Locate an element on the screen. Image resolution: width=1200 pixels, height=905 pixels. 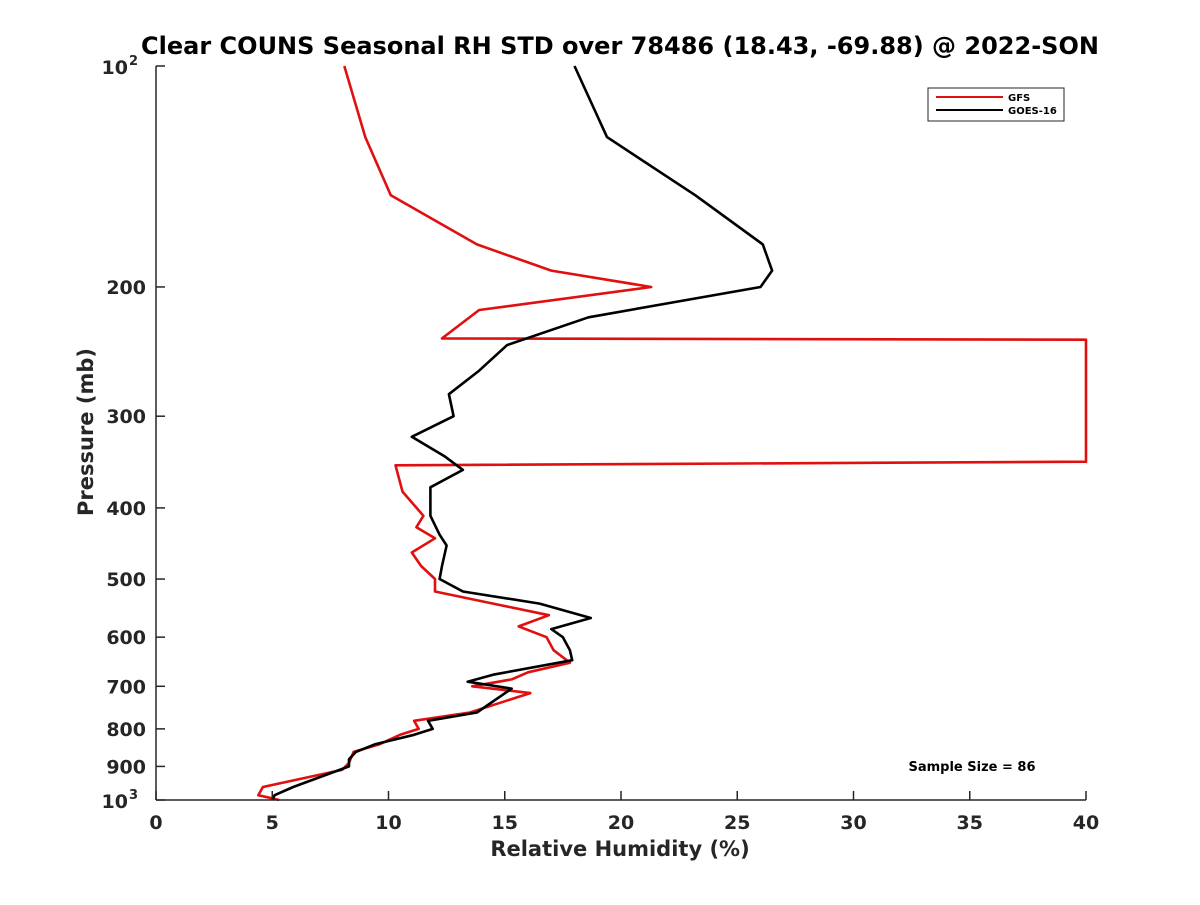
x-tick-label: 30 is located at coordinates (853, 823).